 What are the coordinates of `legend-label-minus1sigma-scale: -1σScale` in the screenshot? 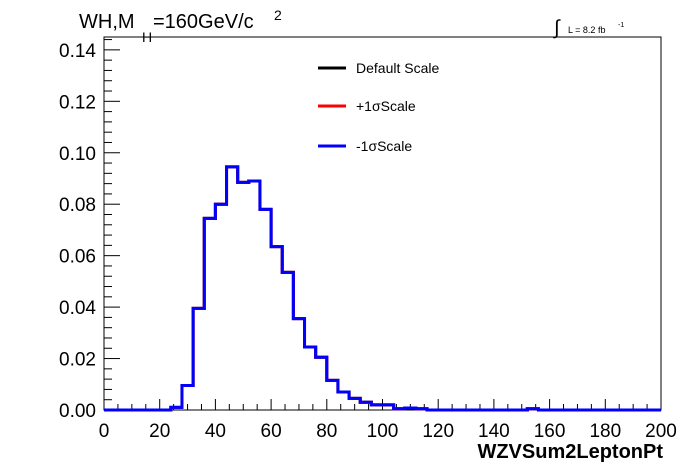 It's located at (384, 146).